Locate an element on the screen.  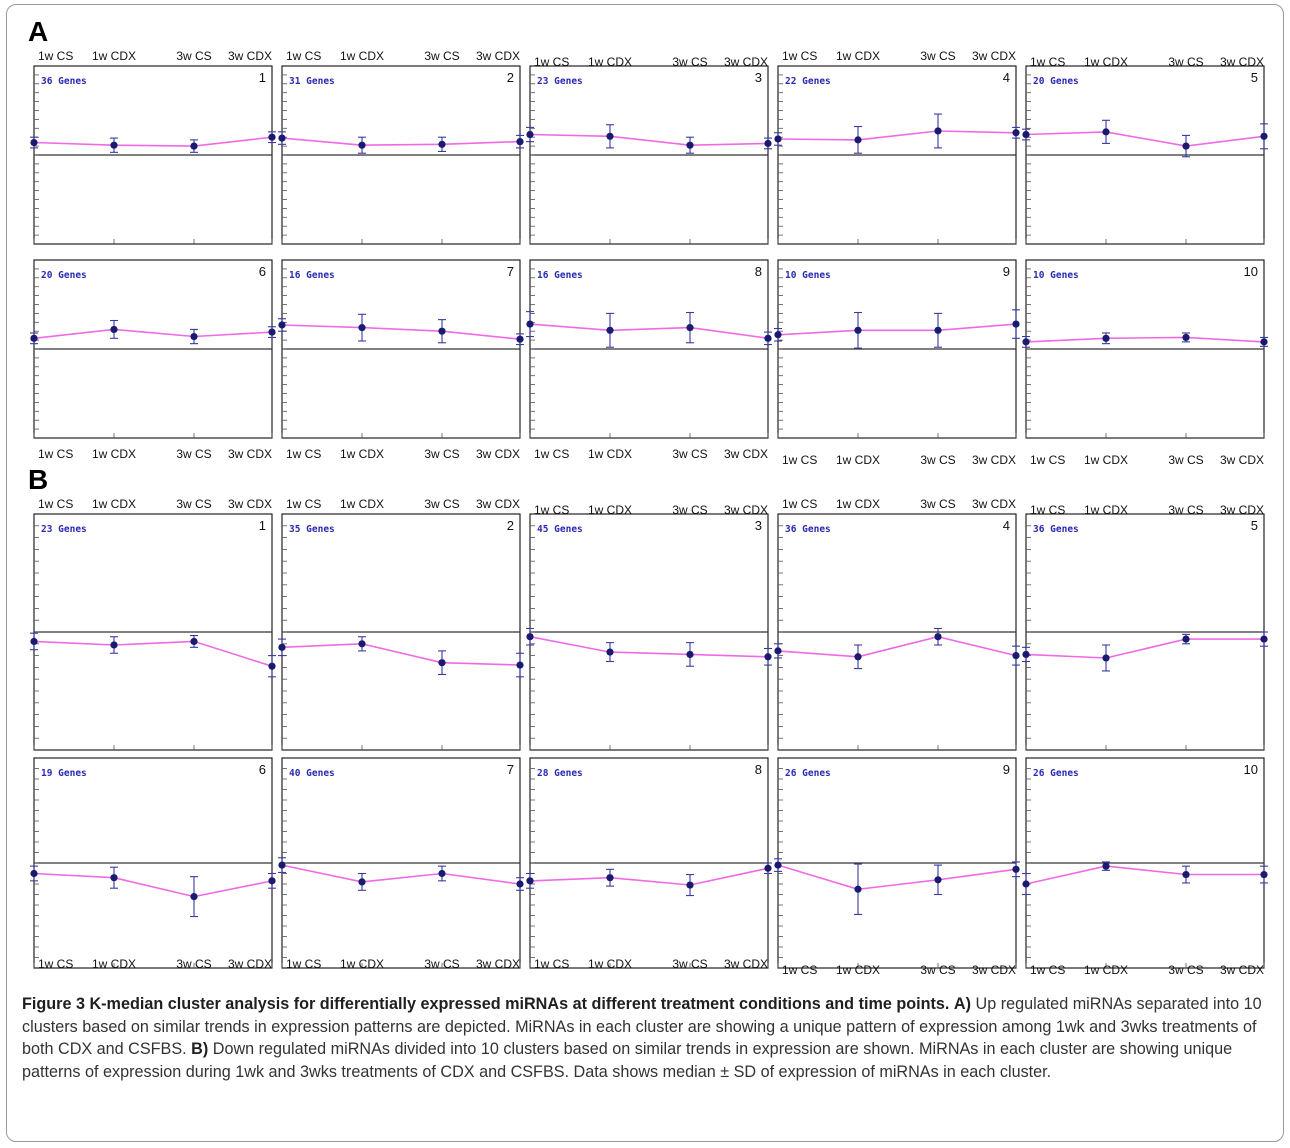
panel-b-cluster-7-number: 7 is located at coordinates (510, 769).